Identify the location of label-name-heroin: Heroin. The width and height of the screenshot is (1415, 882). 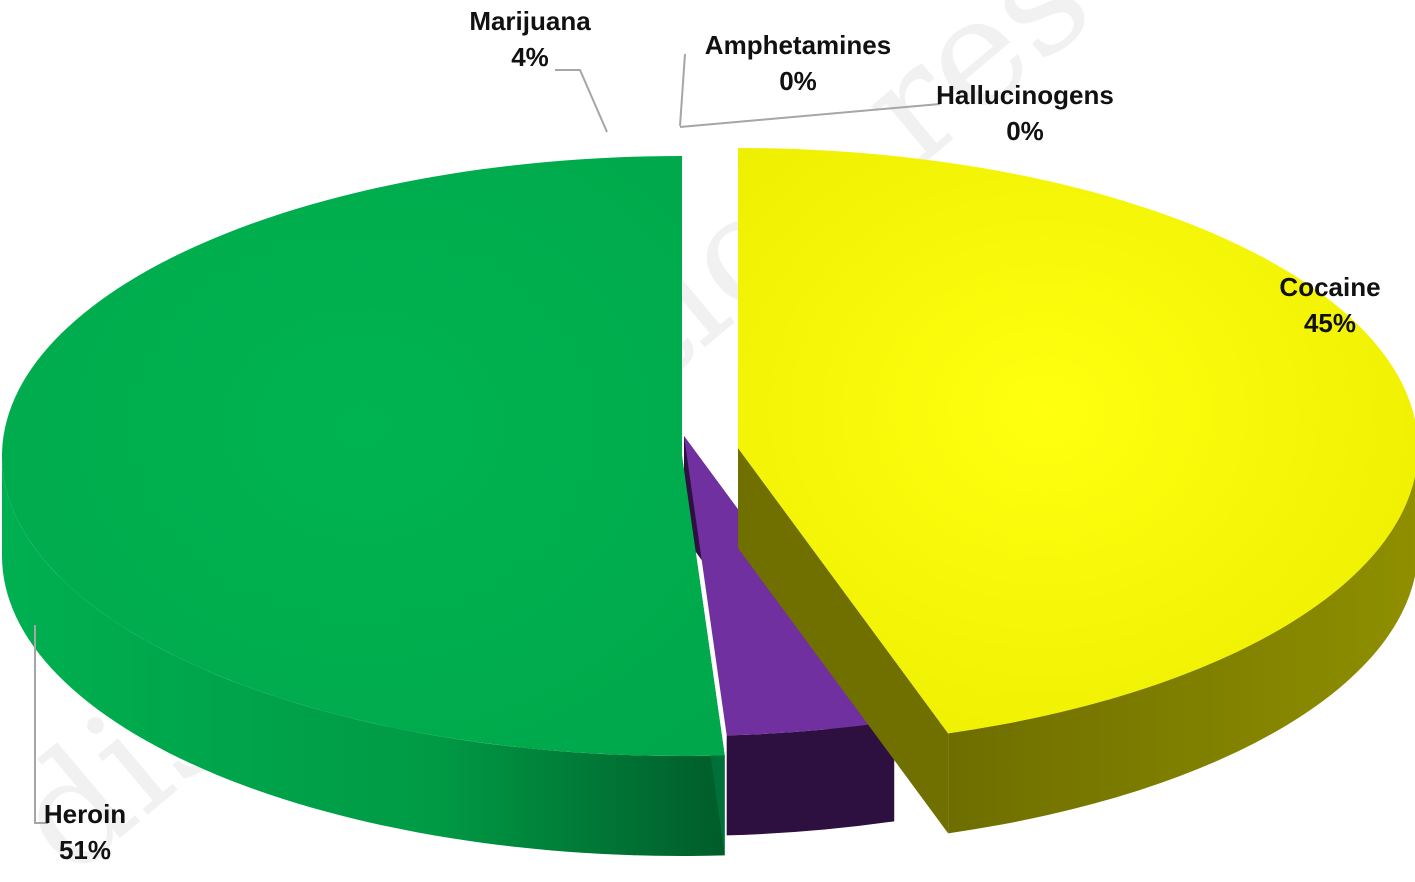
(85, 814).